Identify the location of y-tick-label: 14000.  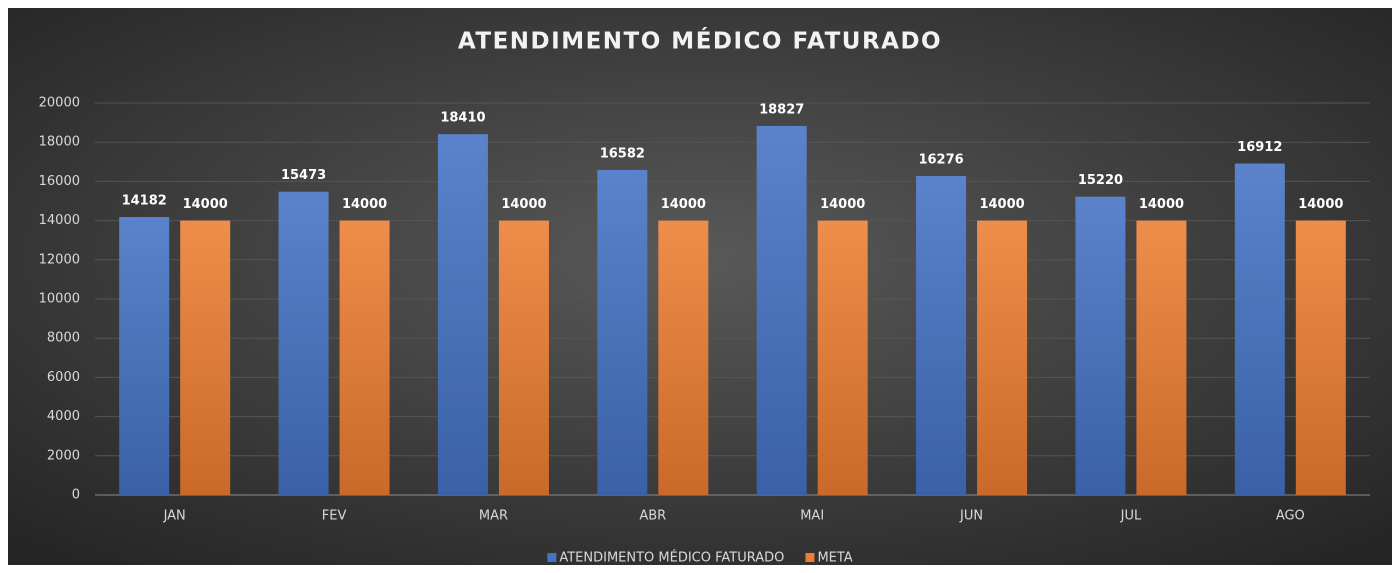
(59, 220).